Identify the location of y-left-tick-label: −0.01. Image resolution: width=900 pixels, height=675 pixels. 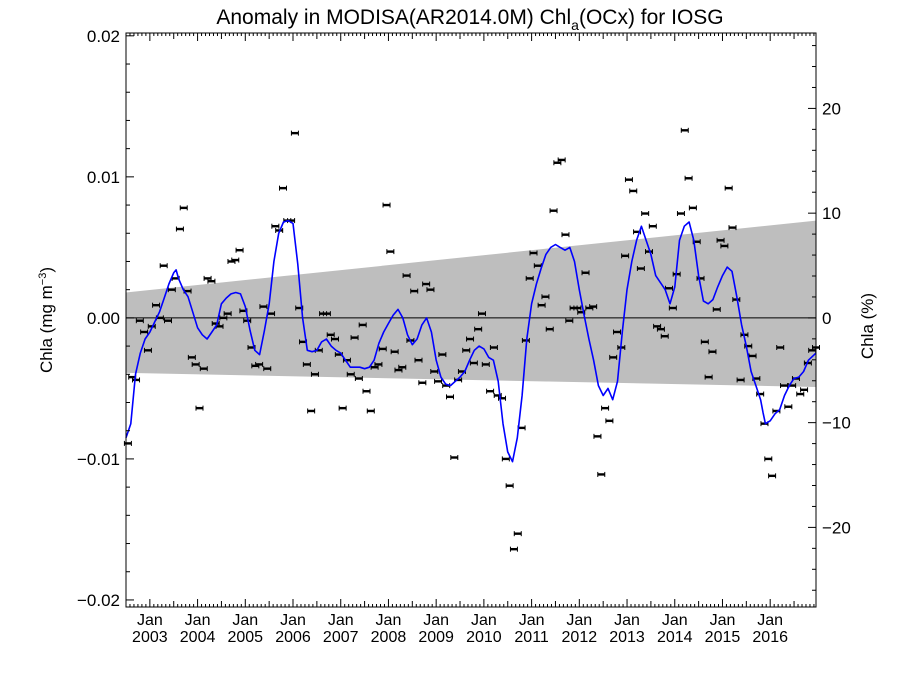
(98, 459).